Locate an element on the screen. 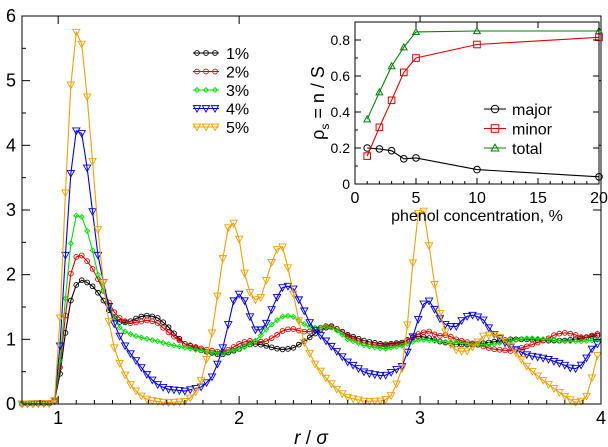 The image size is (608, 447). main-x-axis-label: r / σ is located at coordinates (311, 437).